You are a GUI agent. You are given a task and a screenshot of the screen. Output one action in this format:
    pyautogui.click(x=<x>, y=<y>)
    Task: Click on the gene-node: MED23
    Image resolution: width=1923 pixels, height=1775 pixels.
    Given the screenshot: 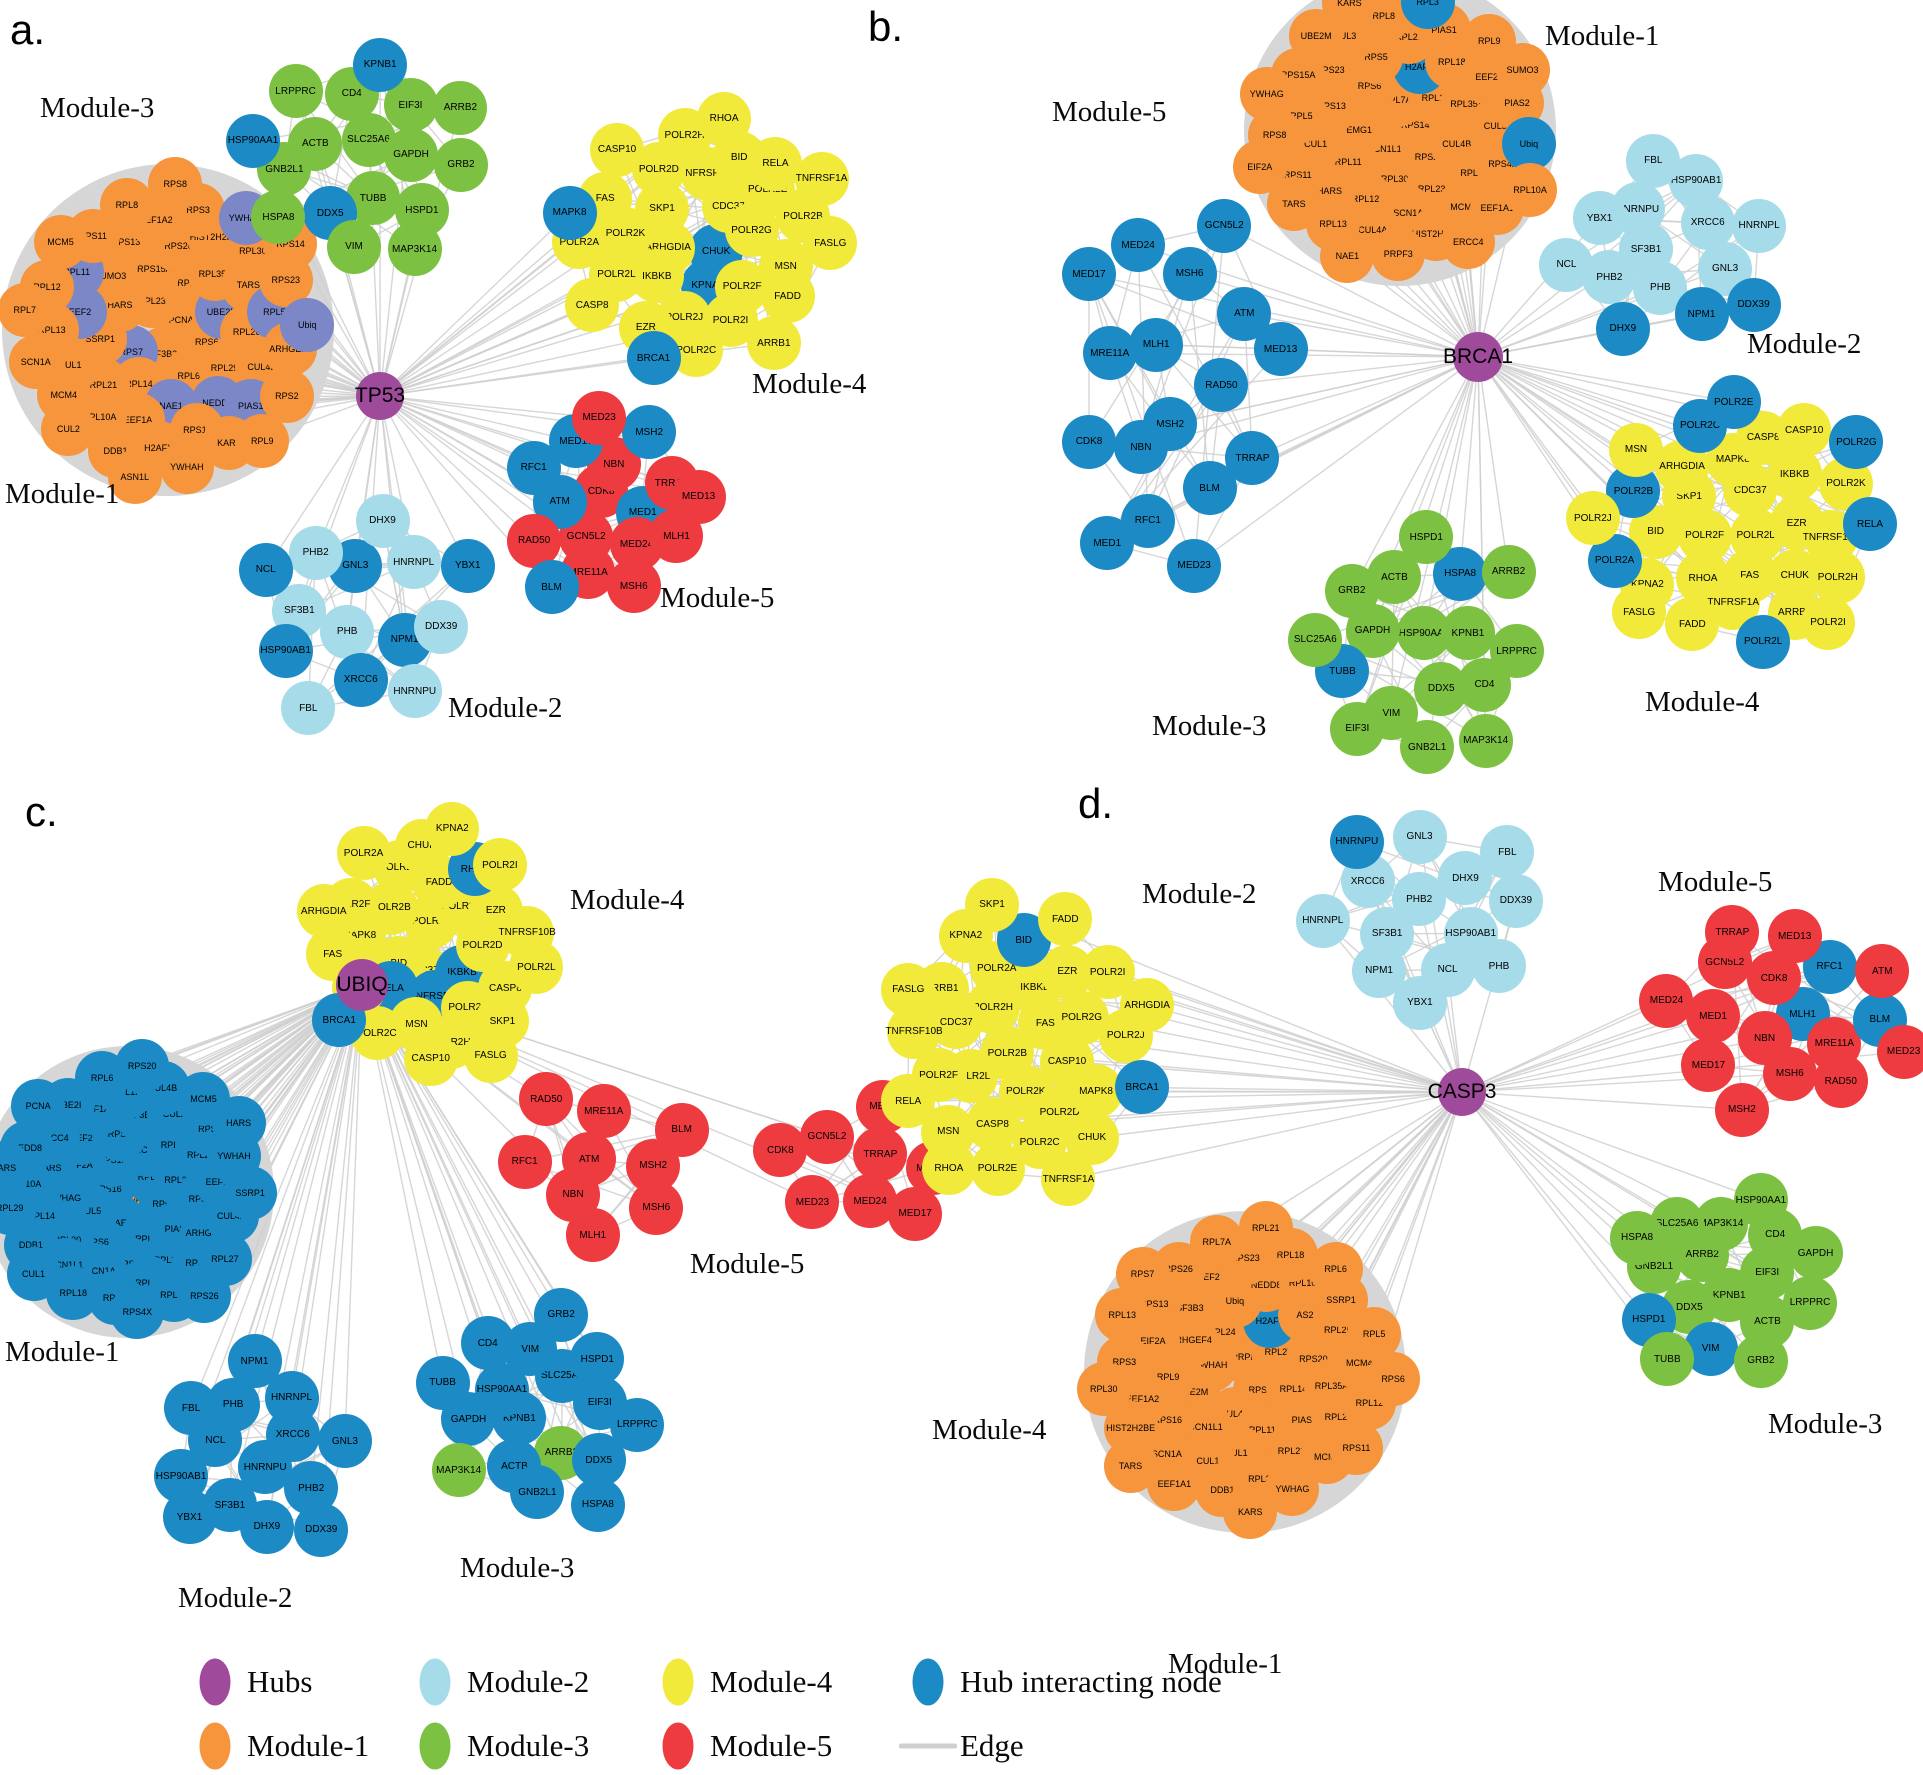 What is the action you would take?
    pyautogui.click(x=1194, y=565)
    